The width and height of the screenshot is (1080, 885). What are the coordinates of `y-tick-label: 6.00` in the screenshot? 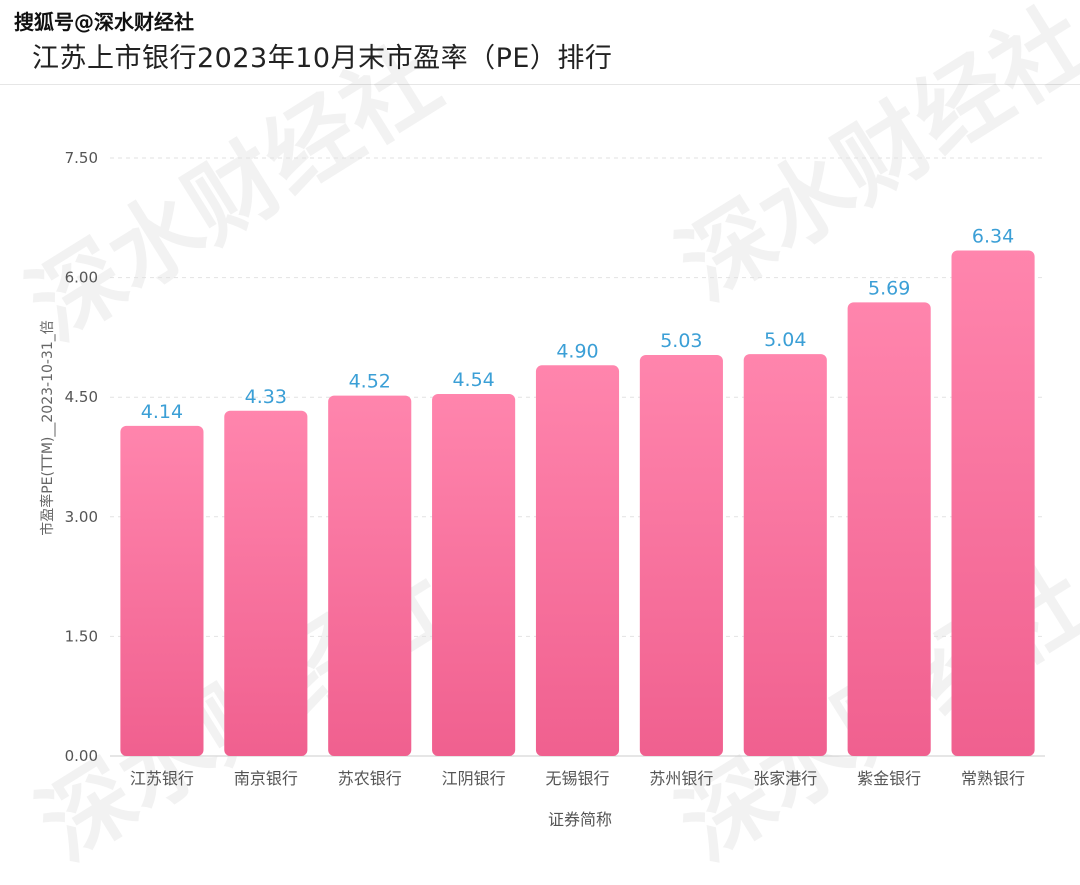 It's located at (81, 278).